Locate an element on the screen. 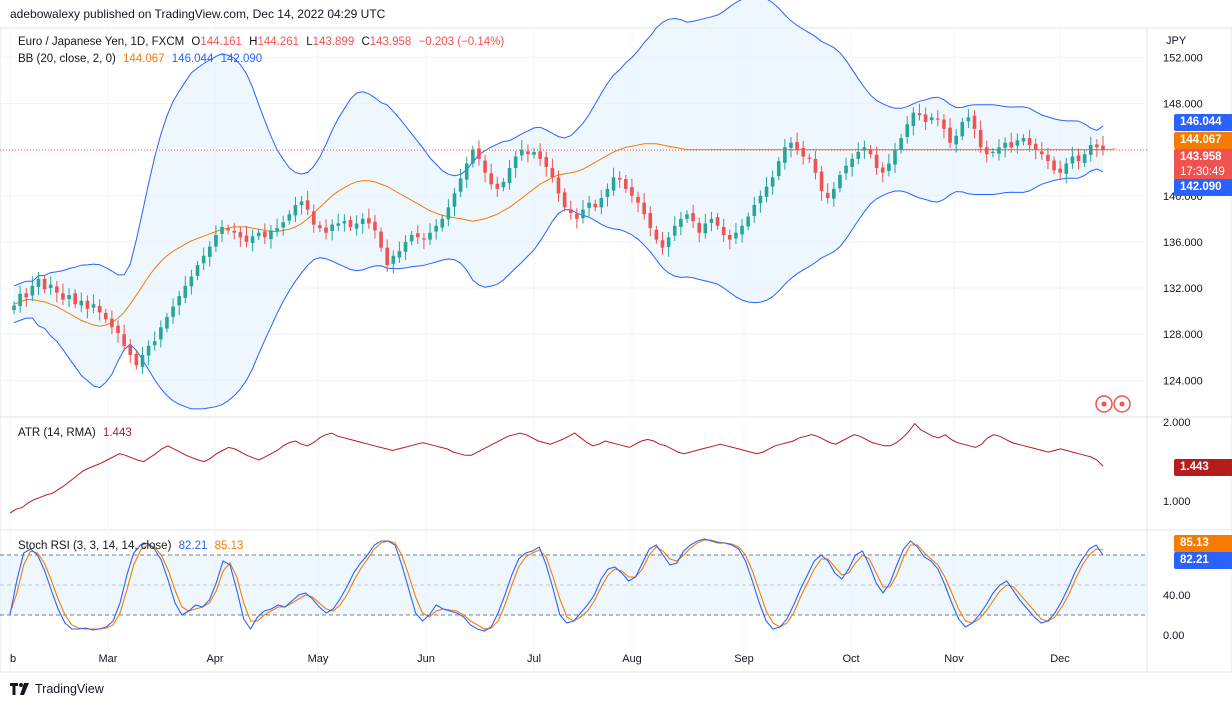 The image size is (1232, 707). stoch-d-line is located at coordinates (556, 584).